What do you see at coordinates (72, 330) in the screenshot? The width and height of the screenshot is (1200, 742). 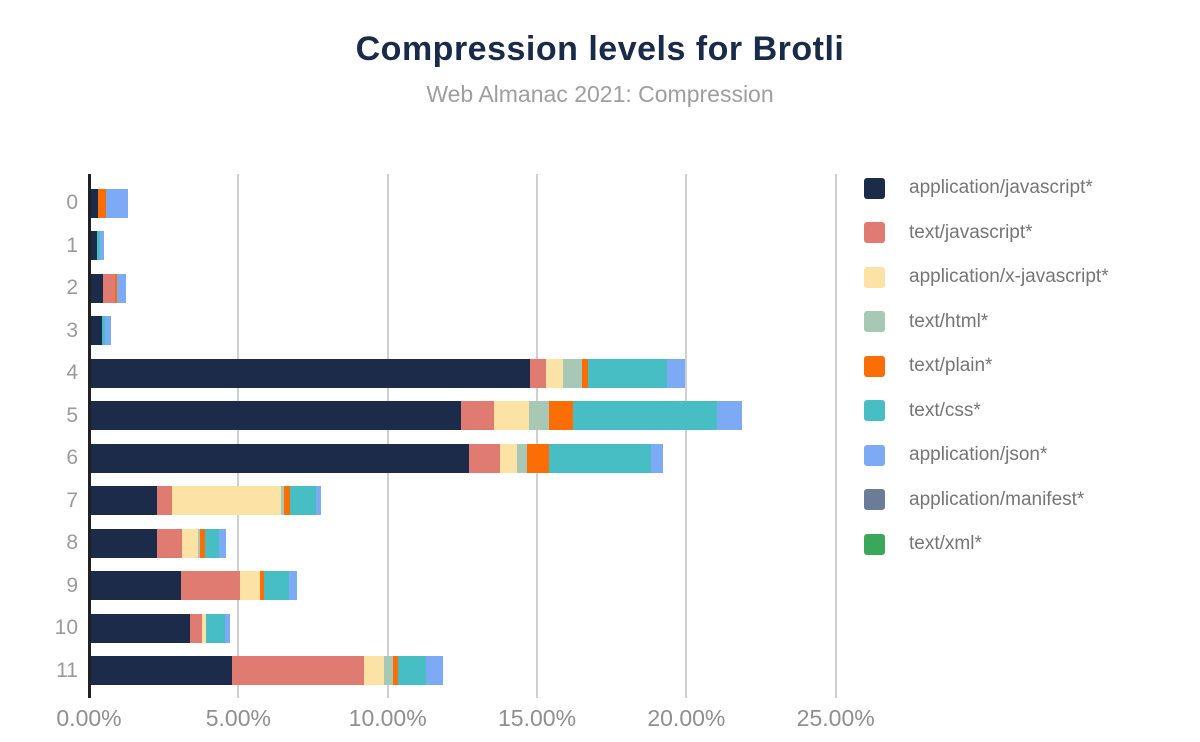 I see `y-axis-label: 3` at bounding box center [72, 330].